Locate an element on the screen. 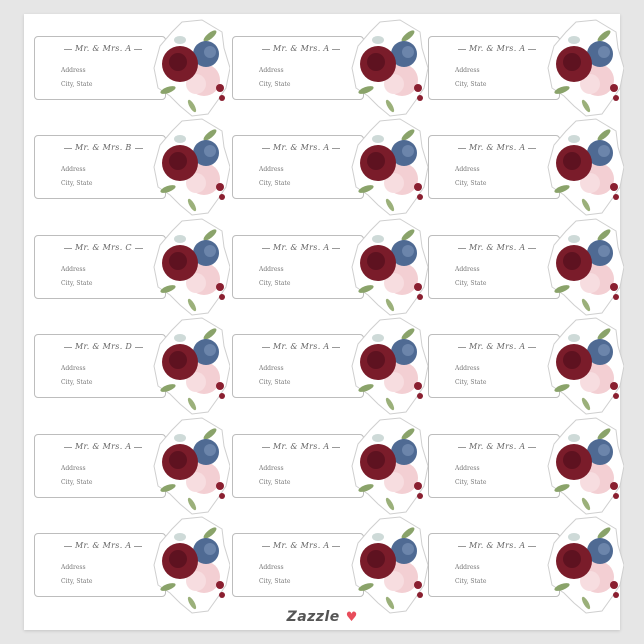  zazzle-logo: Zazzle is located at coordinates (313, 617).